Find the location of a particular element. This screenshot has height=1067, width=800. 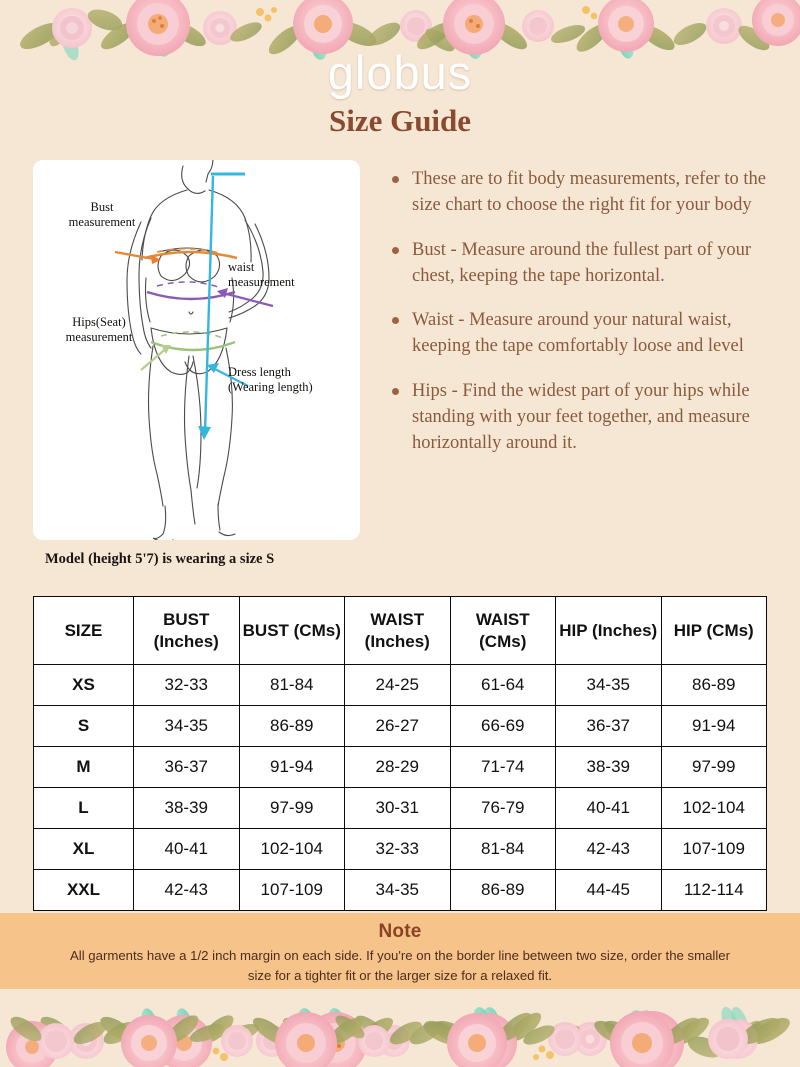

cell-hip-inches: 38-39 is located at coordinates (608, 767).